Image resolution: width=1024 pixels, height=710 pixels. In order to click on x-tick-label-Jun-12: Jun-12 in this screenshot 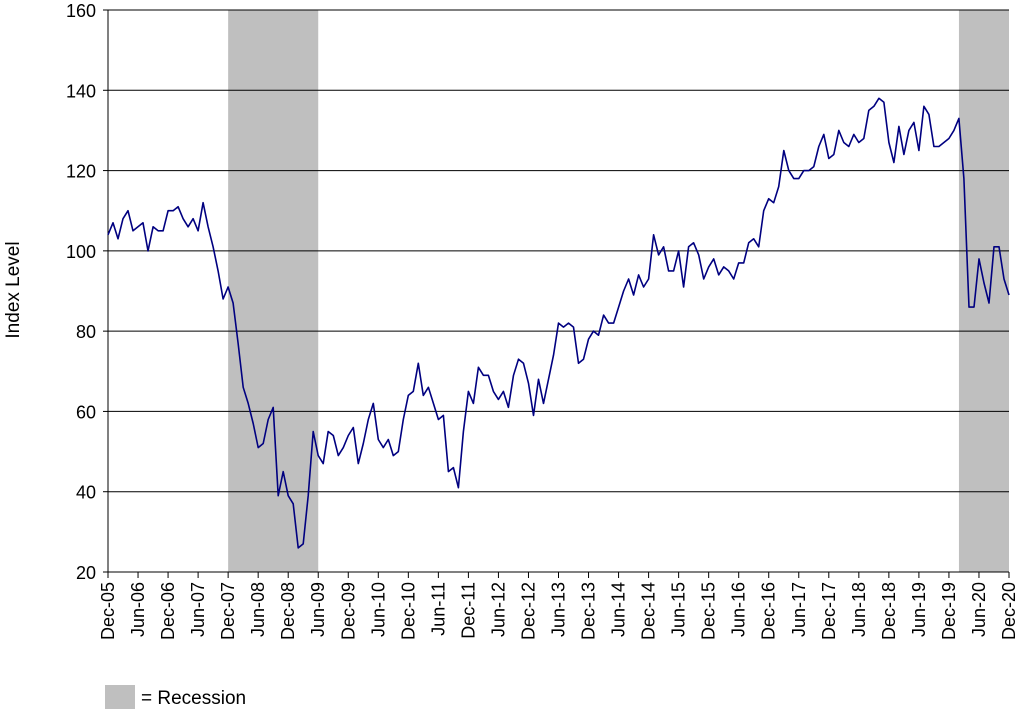, I will do `click(498, 609)`.